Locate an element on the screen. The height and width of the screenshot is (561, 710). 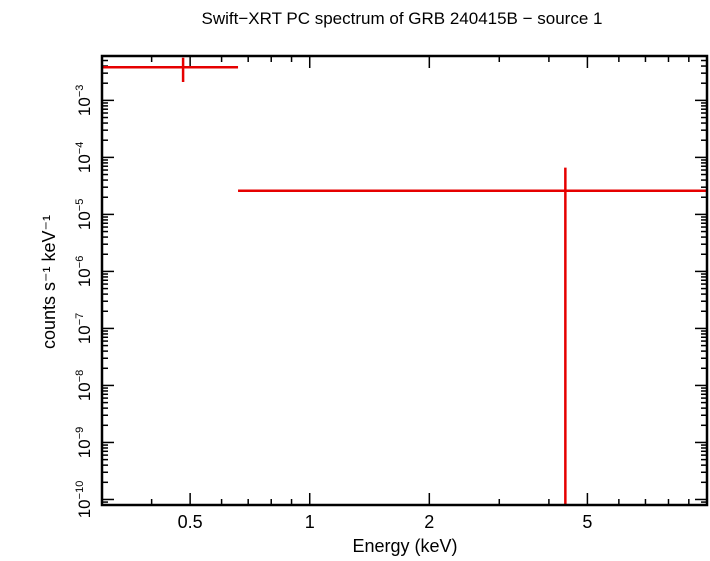
y-tick-label-exponent: −4 is located at coordinates (80, 148).